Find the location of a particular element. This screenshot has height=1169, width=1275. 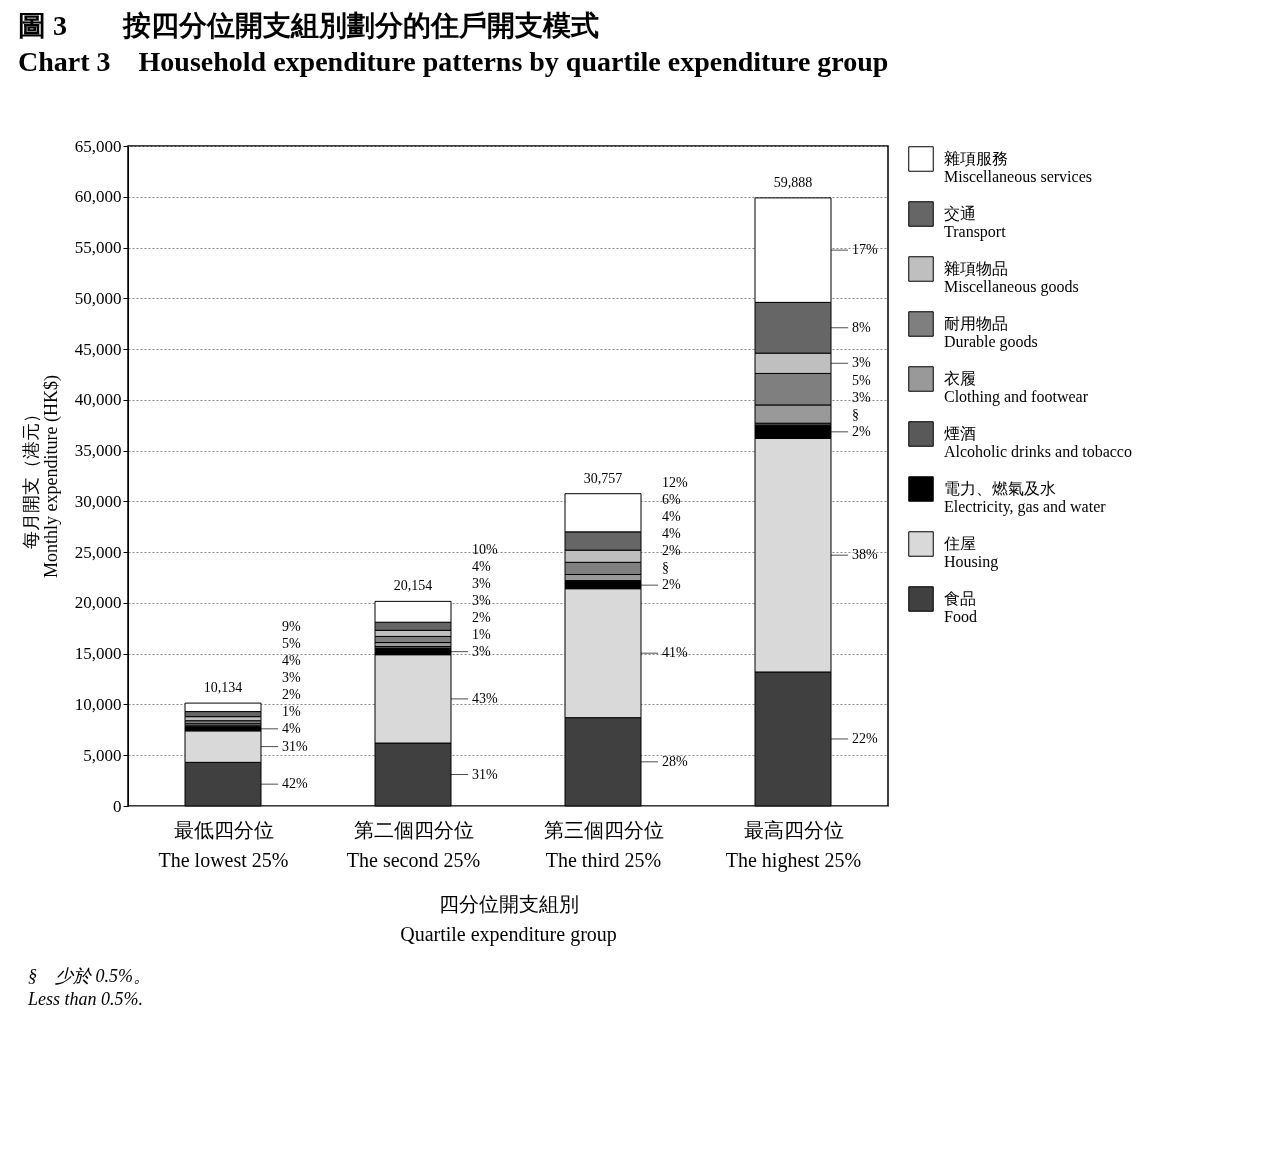

y-tick-label: 60,000 is located at coordinates (98, 197).